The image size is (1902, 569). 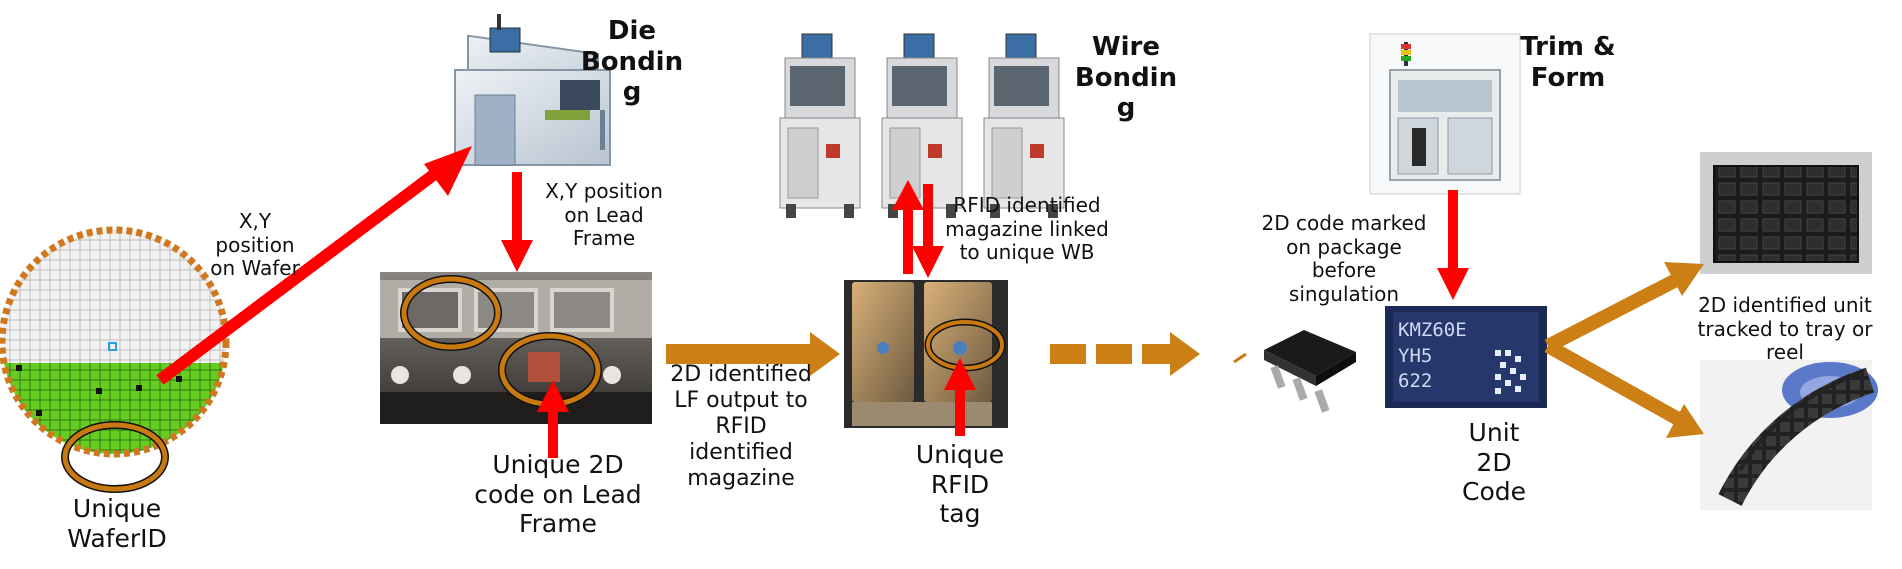 What do you see at coordinates (1415, 381) in the screenshot?
I see `chip-marking-line-3: 622` at bounding box center [1415, 381].